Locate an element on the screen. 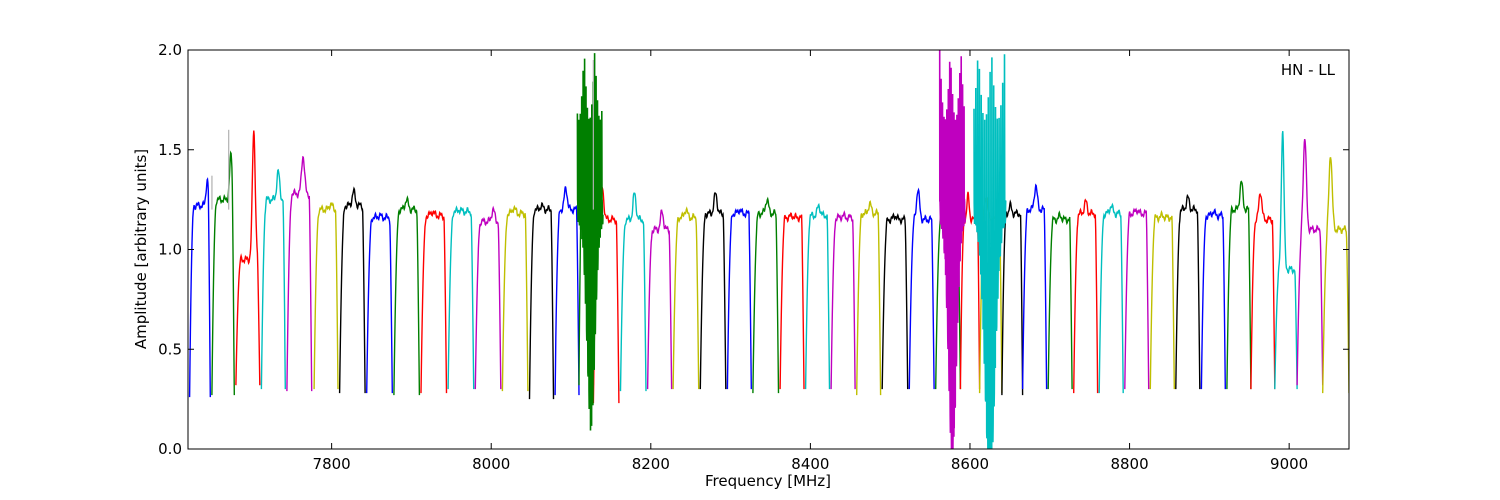 The height and width of the screenshot is (500, 1500). y-tick-label-1: 0.5 is located at coordinates (170, 349).